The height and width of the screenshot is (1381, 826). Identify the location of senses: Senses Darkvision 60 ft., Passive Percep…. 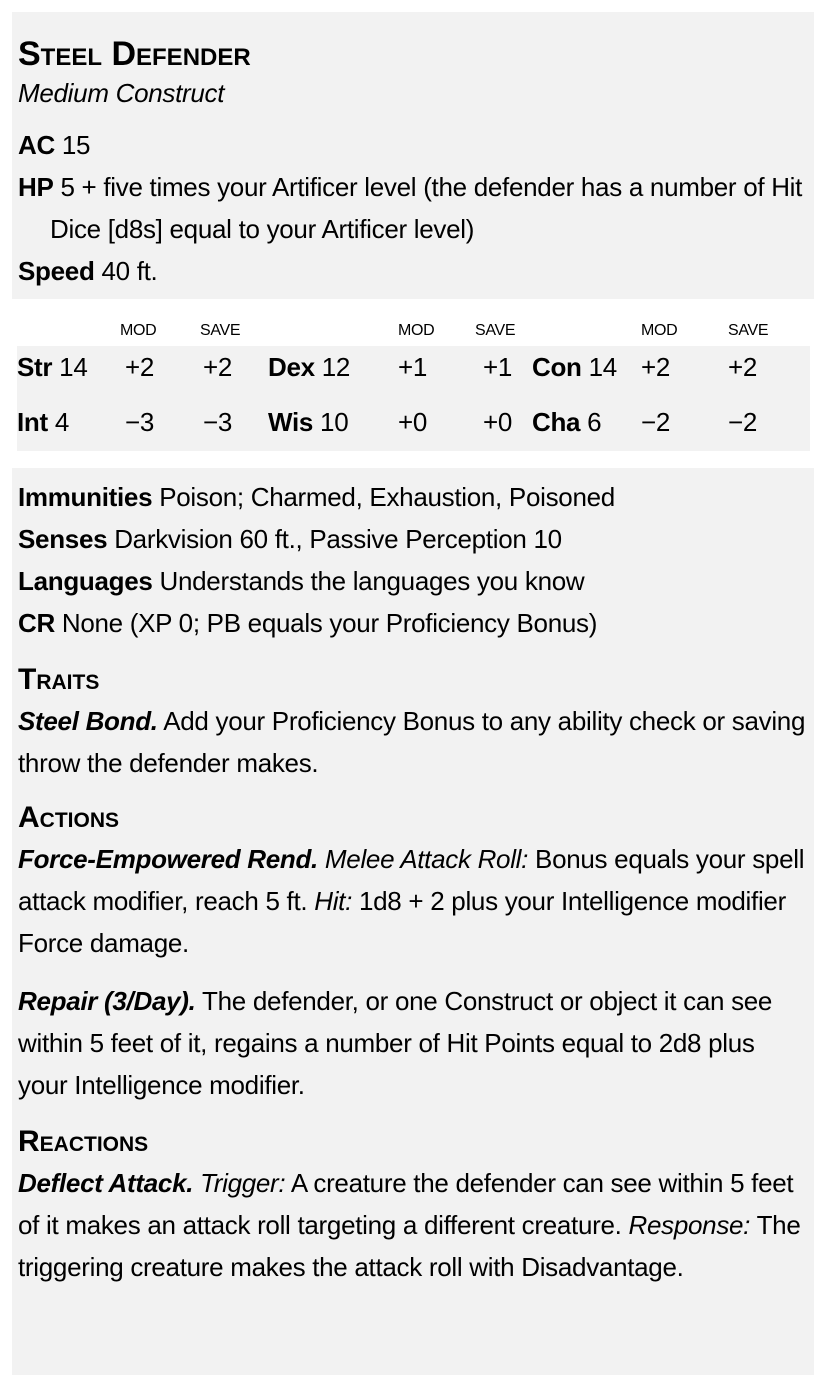
(413, 539).